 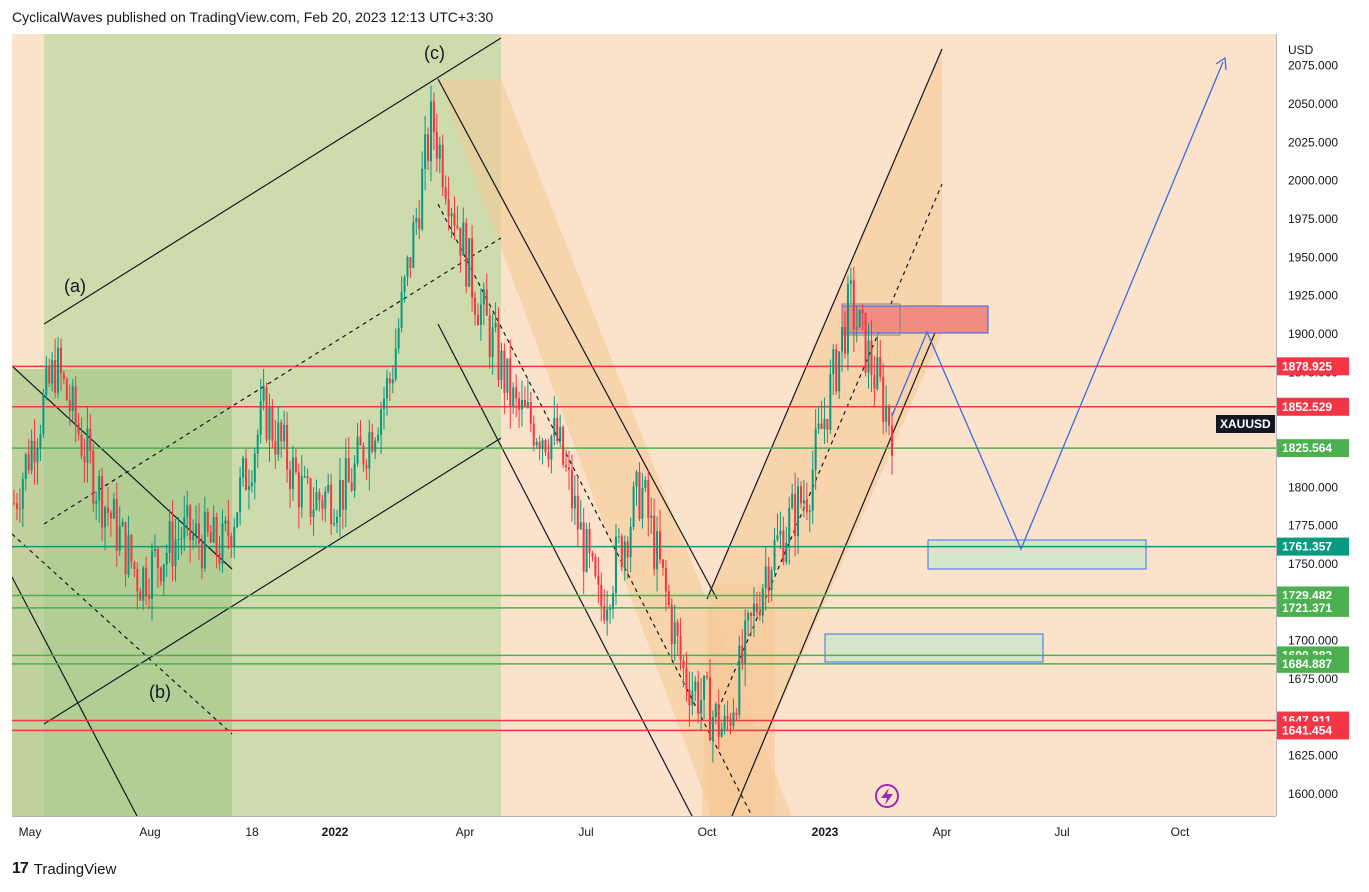 What do you see at coordinates (1307, 448) in the screenshot?
I see `price-level-label: 1825.564` at bounding box center [1307, 448].